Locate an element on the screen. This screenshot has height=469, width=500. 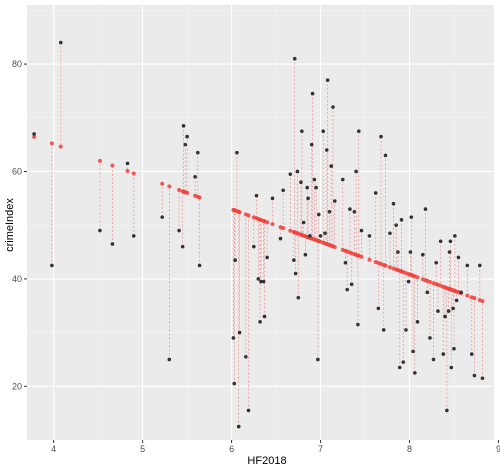
x-tick-label: 7 is located at coordinates (320, 449).